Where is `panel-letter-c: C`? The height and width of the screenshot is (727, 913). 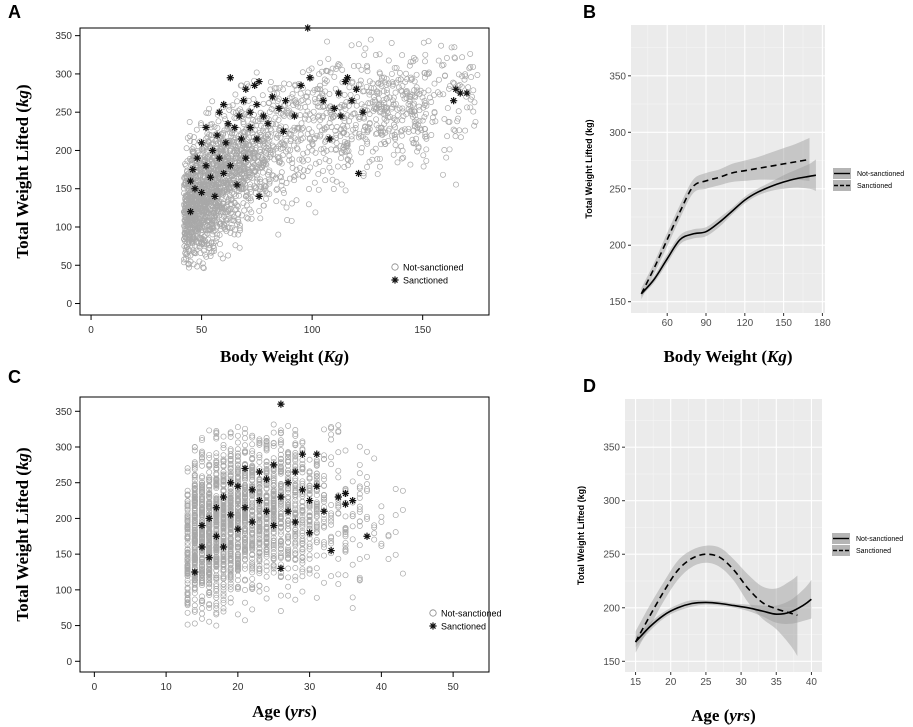 panel-letter-c: C is located at coordinates (14, 377).